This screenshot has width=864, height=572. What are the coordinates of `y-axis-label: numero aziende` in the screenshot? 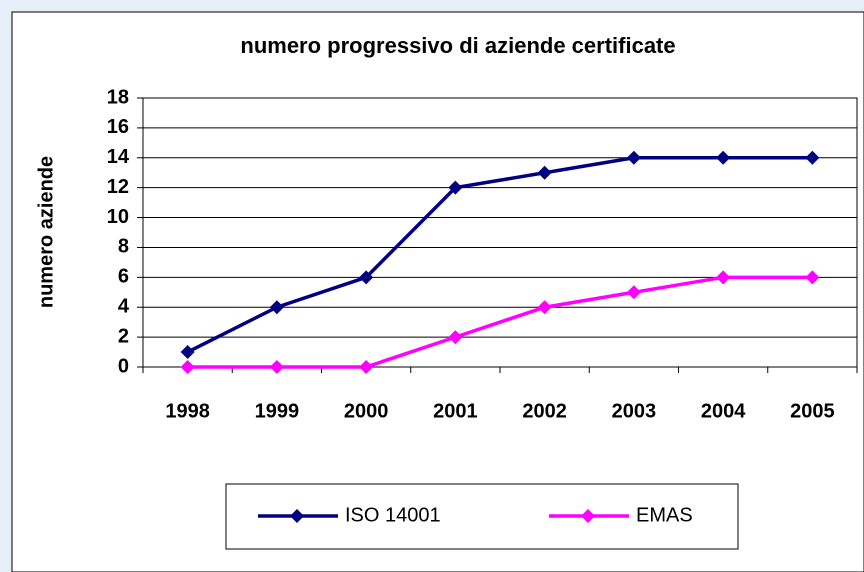 It's located at (46, 232).